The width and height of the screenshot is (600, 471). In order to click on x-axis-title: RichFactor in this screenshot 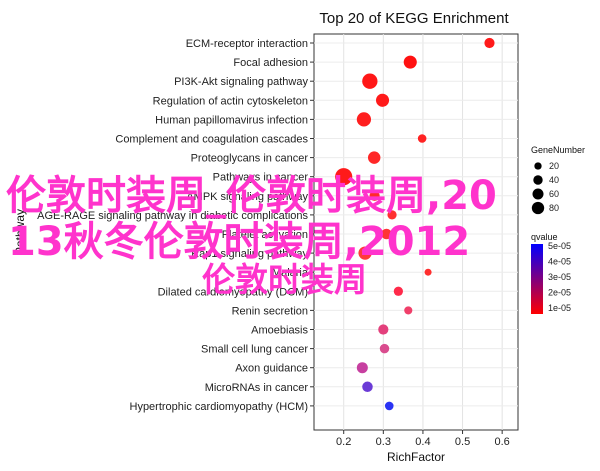, I will do `click(416, 457)`.